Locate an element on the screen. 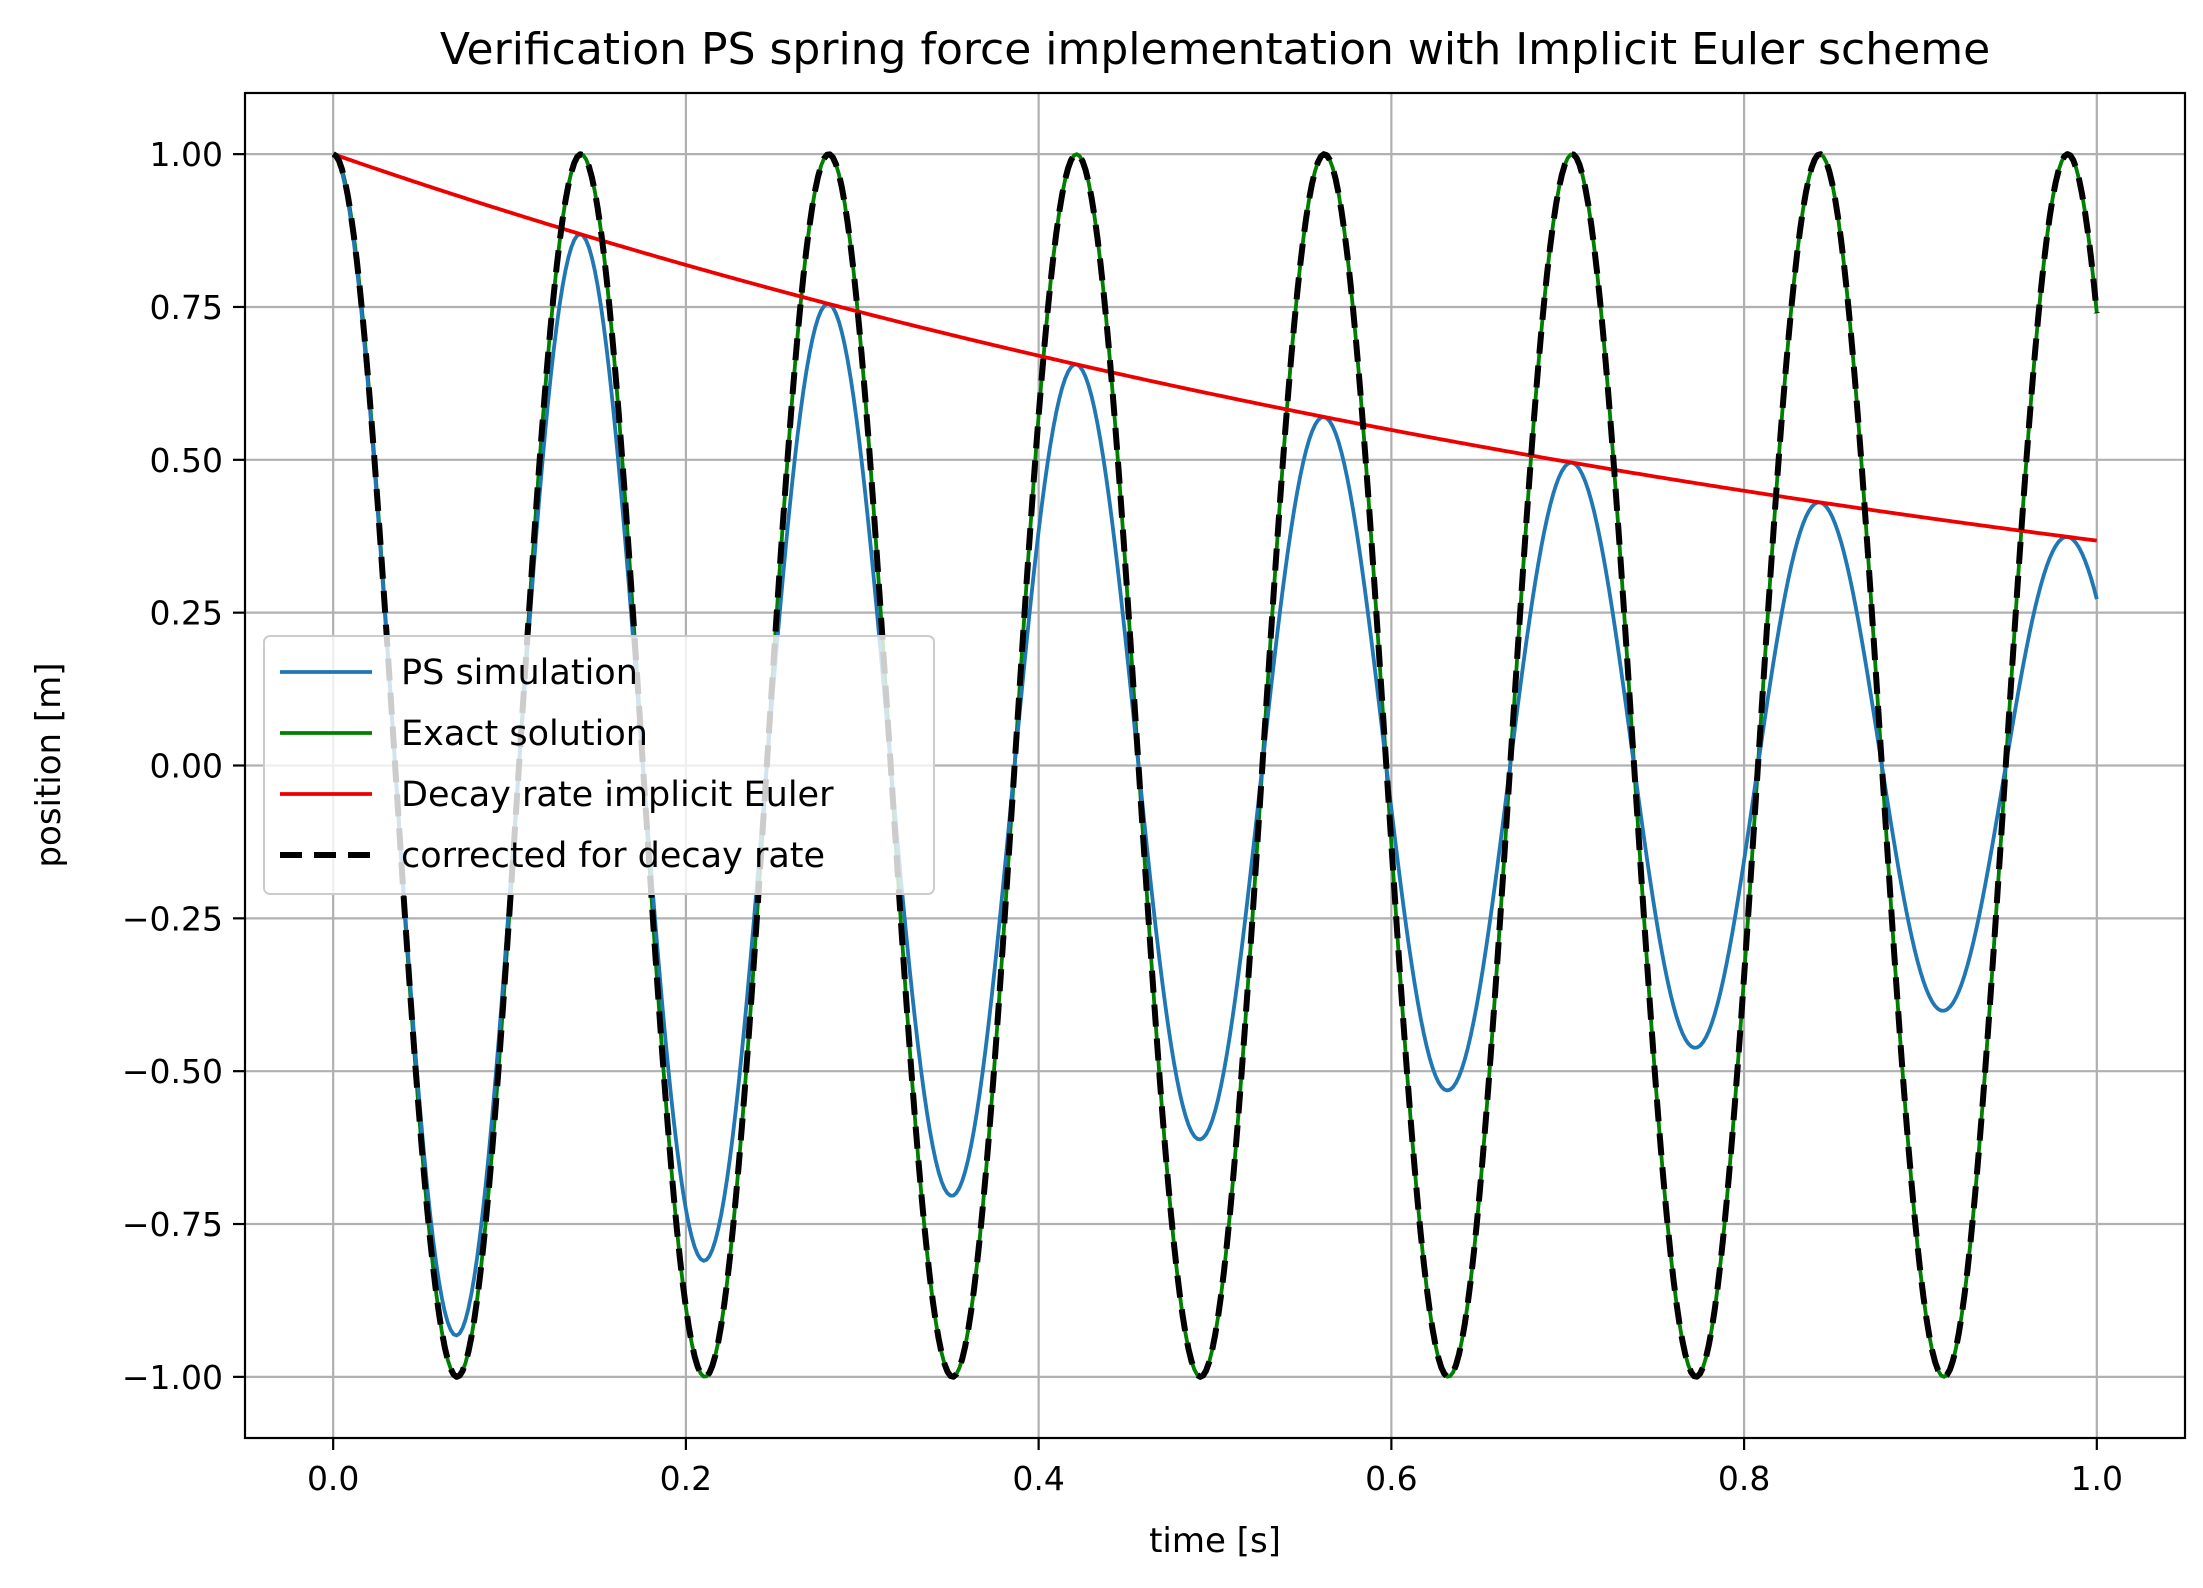 The height and width of the screenshot is (1588, 2203). legend-label: Exact solution is located at coordinates (524, 734).